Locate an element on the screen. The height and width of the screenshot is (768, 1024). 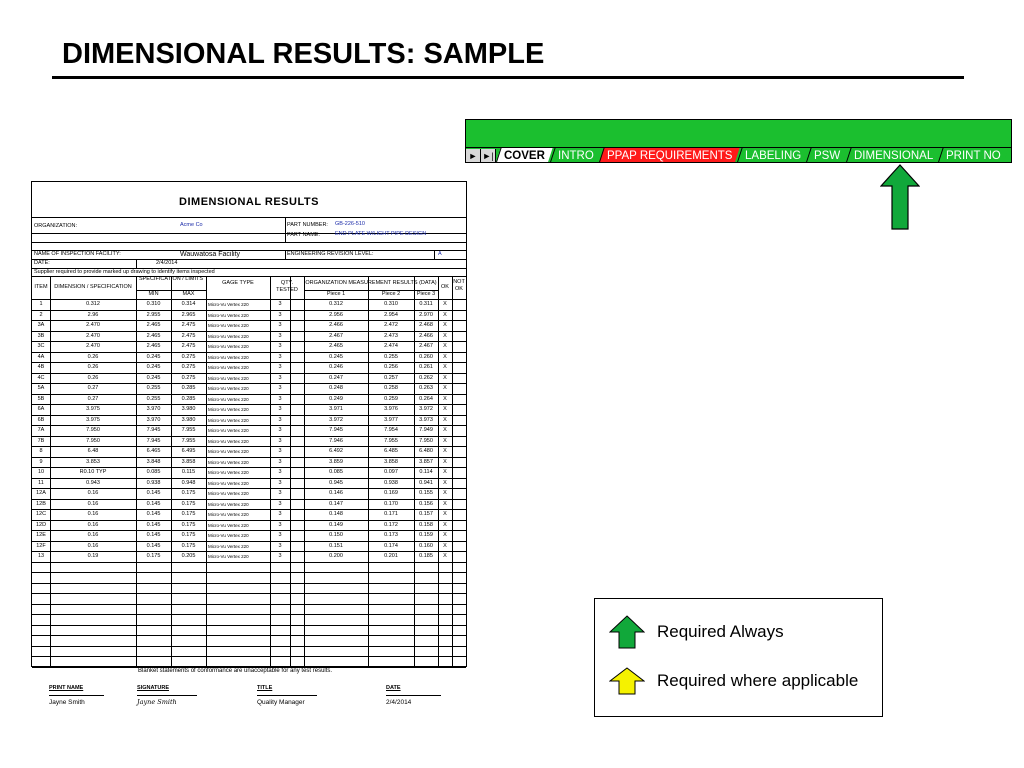
tab-cover: COVER is located at coordinates (524, 155).